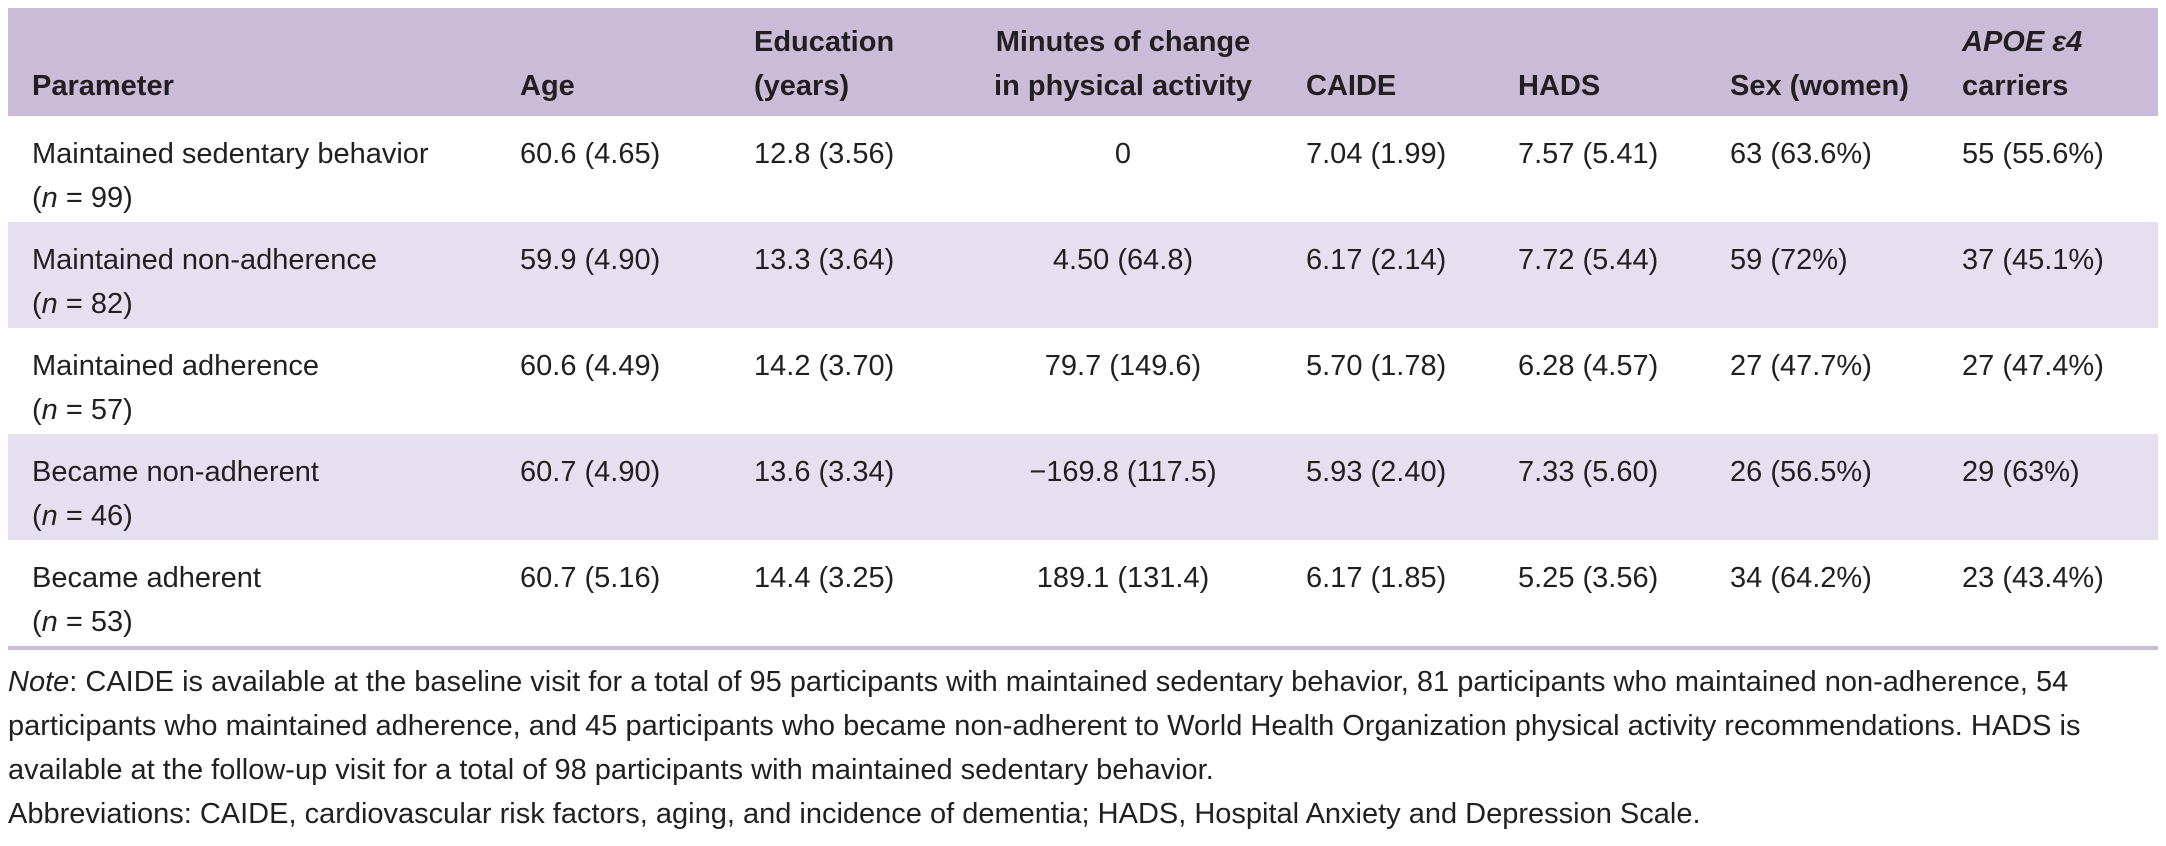 The width and height of the screenshot is (2166, 846). I want to click on cell-age: 60.6 (4.65), so click(590, 154).